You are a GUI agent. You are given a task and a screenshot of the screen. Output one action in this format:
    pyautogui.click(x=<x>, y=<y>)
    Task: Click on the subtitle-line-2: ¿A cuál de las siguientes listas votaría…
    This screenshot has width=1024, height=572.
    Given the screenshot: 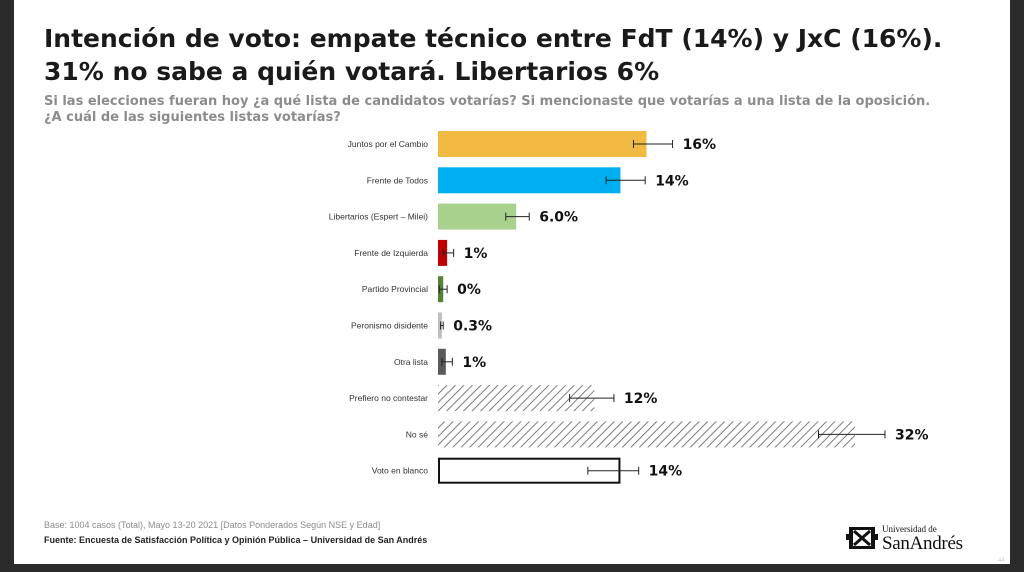 What is the action you would take?
    pyautogui.click(x=192, y=117)
    